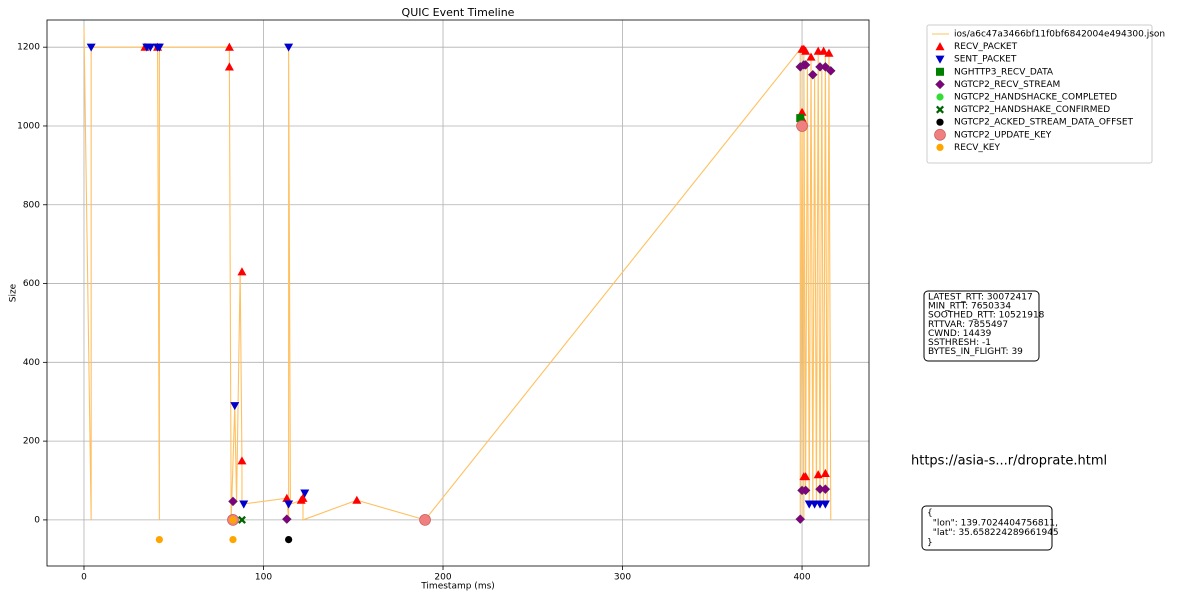  Describe the element at coordinates (31, 442) in the screenshot. I see `y-tick-label: 200` at that location.